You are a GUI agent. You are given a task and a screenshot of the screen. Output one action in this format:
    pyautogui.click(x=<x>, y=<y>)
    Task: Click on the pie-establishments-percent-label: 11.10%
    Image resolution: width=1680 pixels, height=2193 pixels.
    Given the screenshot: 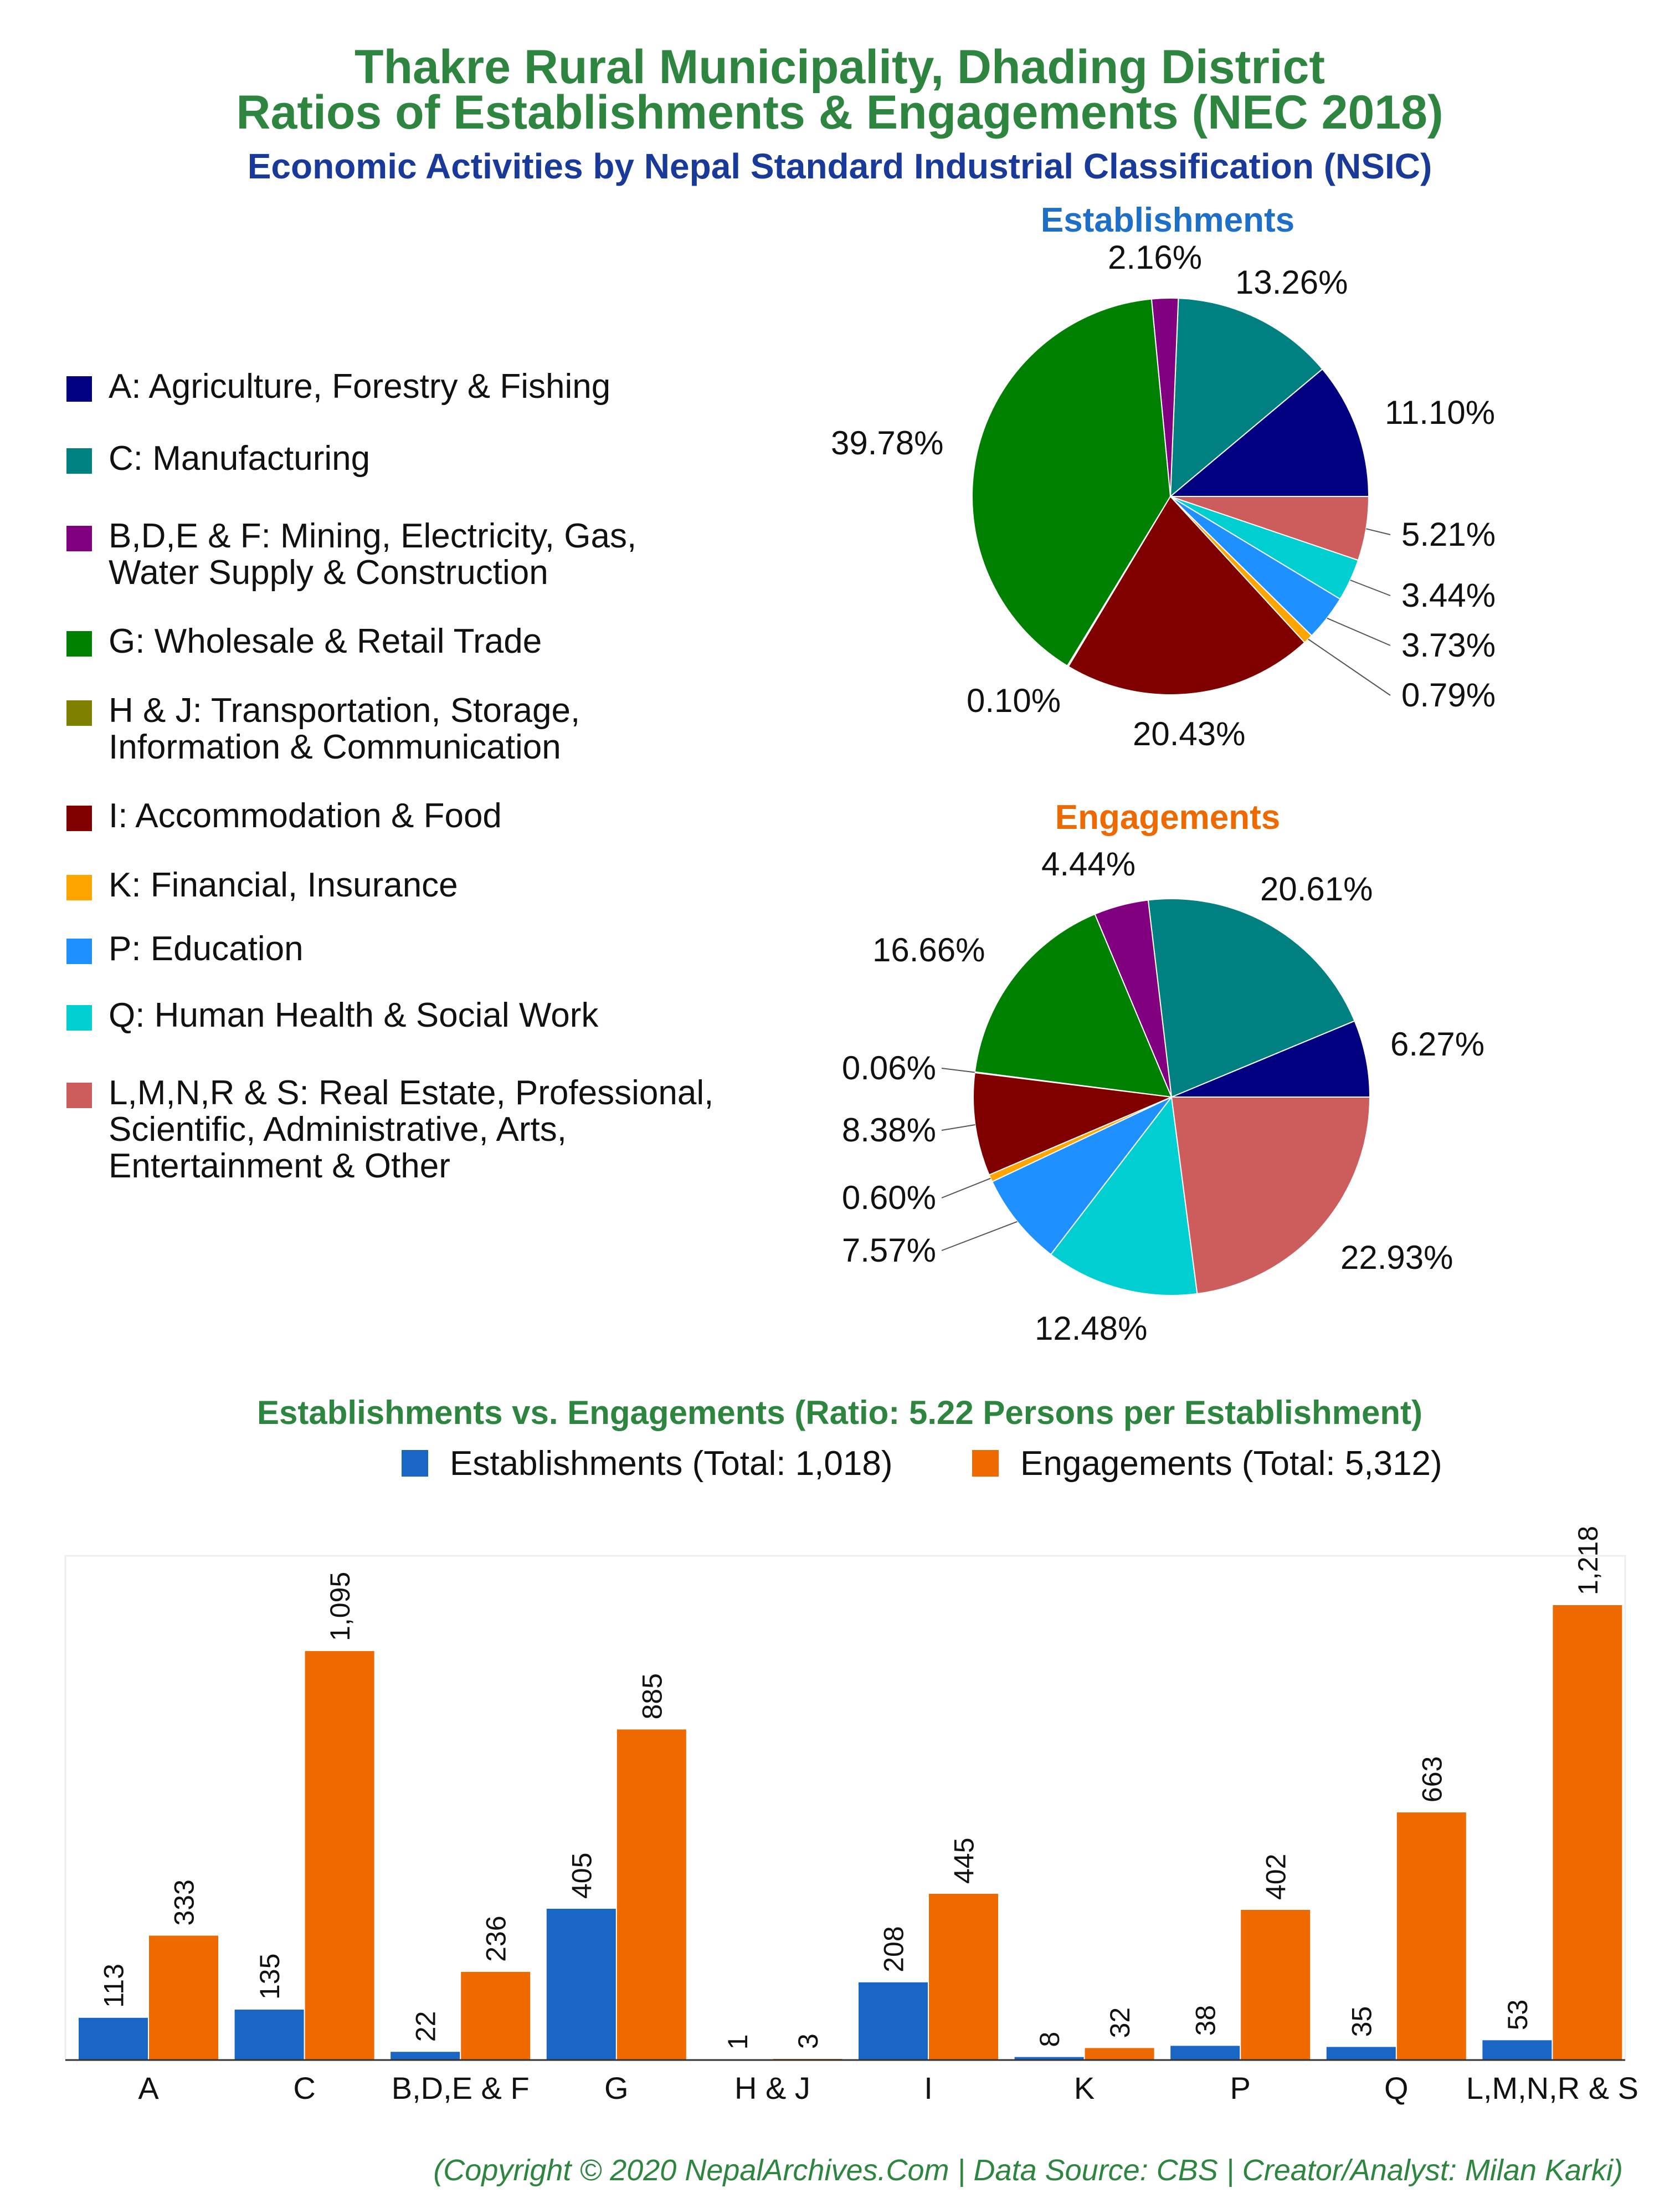 What is the action you would take?
    pyautogui.click(x=1440, y=412)
    